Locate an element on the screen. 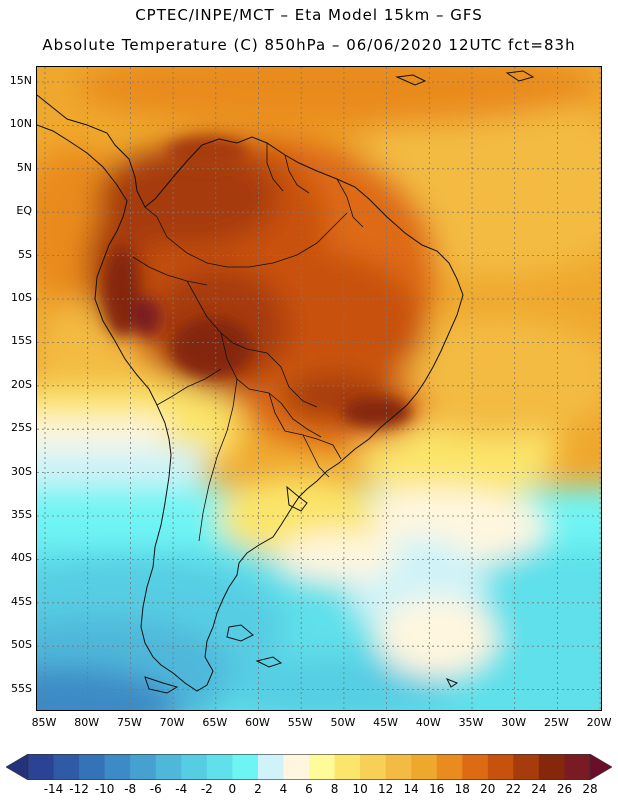 This screenshot has height=800, width=618. lon-label: 80W is located at coordinates (87, 722).